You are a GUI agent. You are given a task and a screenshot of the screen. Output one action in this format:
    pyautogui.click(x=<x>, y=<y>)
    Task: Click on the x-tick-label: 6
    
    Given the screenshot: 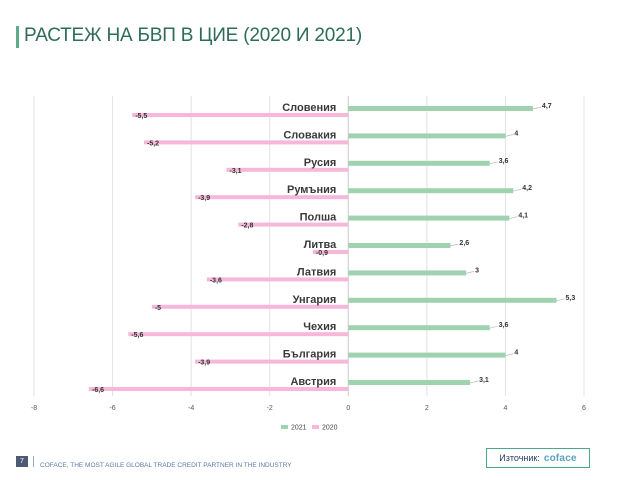 What is the action you would take?
    pyautogui.click(x=584, y=408)
    